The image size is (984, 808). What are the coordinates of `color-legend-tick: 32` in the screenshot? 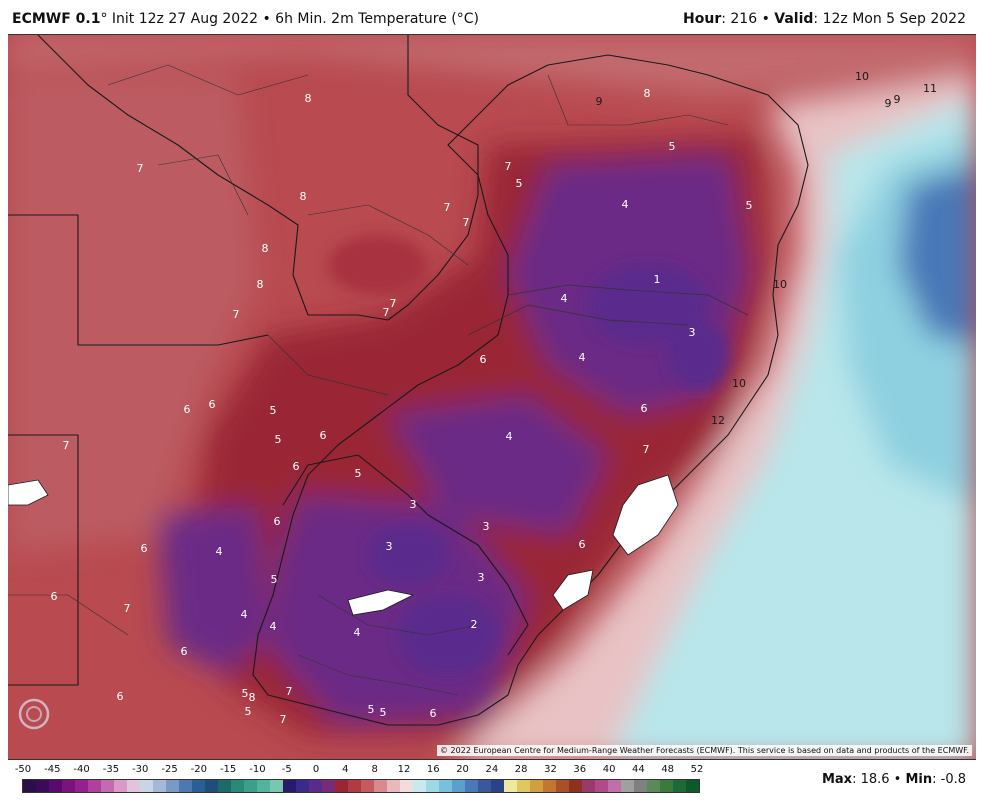 It's located at (550, 769).